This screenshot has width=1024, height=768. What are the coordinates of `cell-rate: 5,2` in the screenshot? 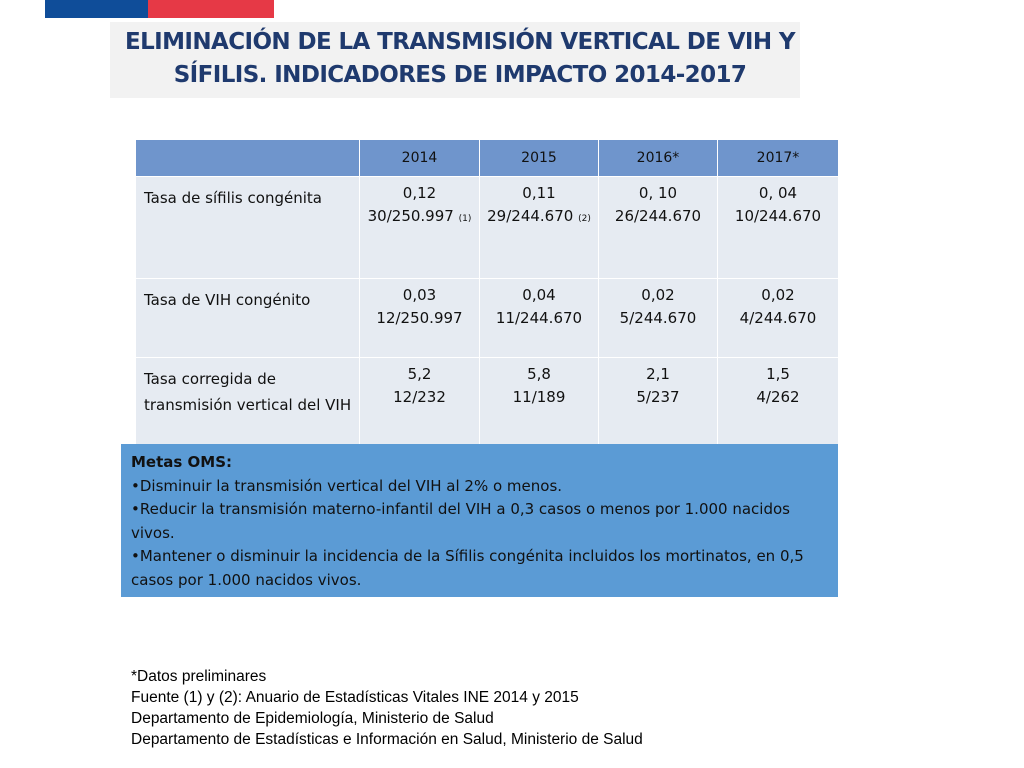 It's located at (419, 374).